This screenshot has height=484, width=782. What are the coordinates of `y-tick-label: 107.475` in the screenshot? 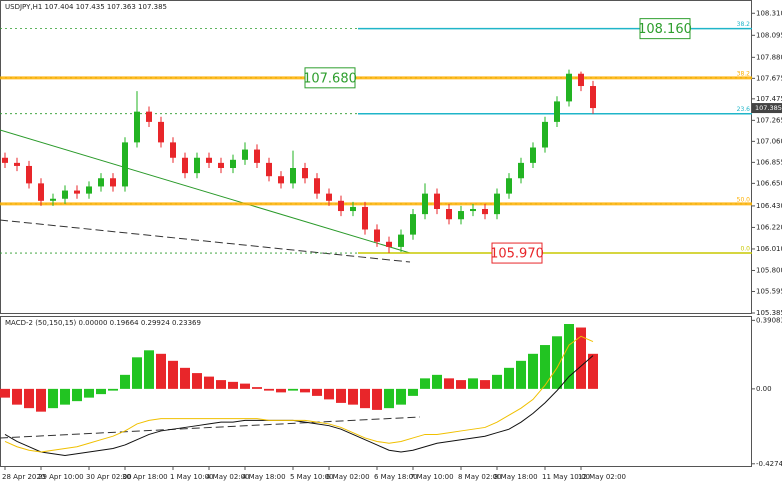 It's located at (769, 99).